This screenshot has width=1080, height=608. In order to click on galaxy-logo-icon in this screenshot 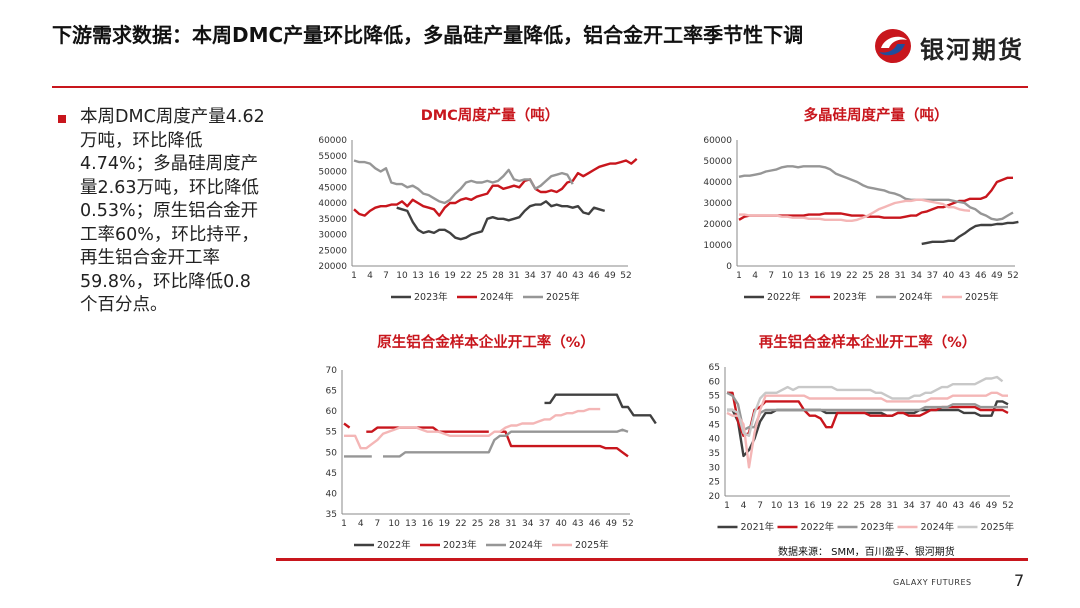, I will do `click(893, 46)`.